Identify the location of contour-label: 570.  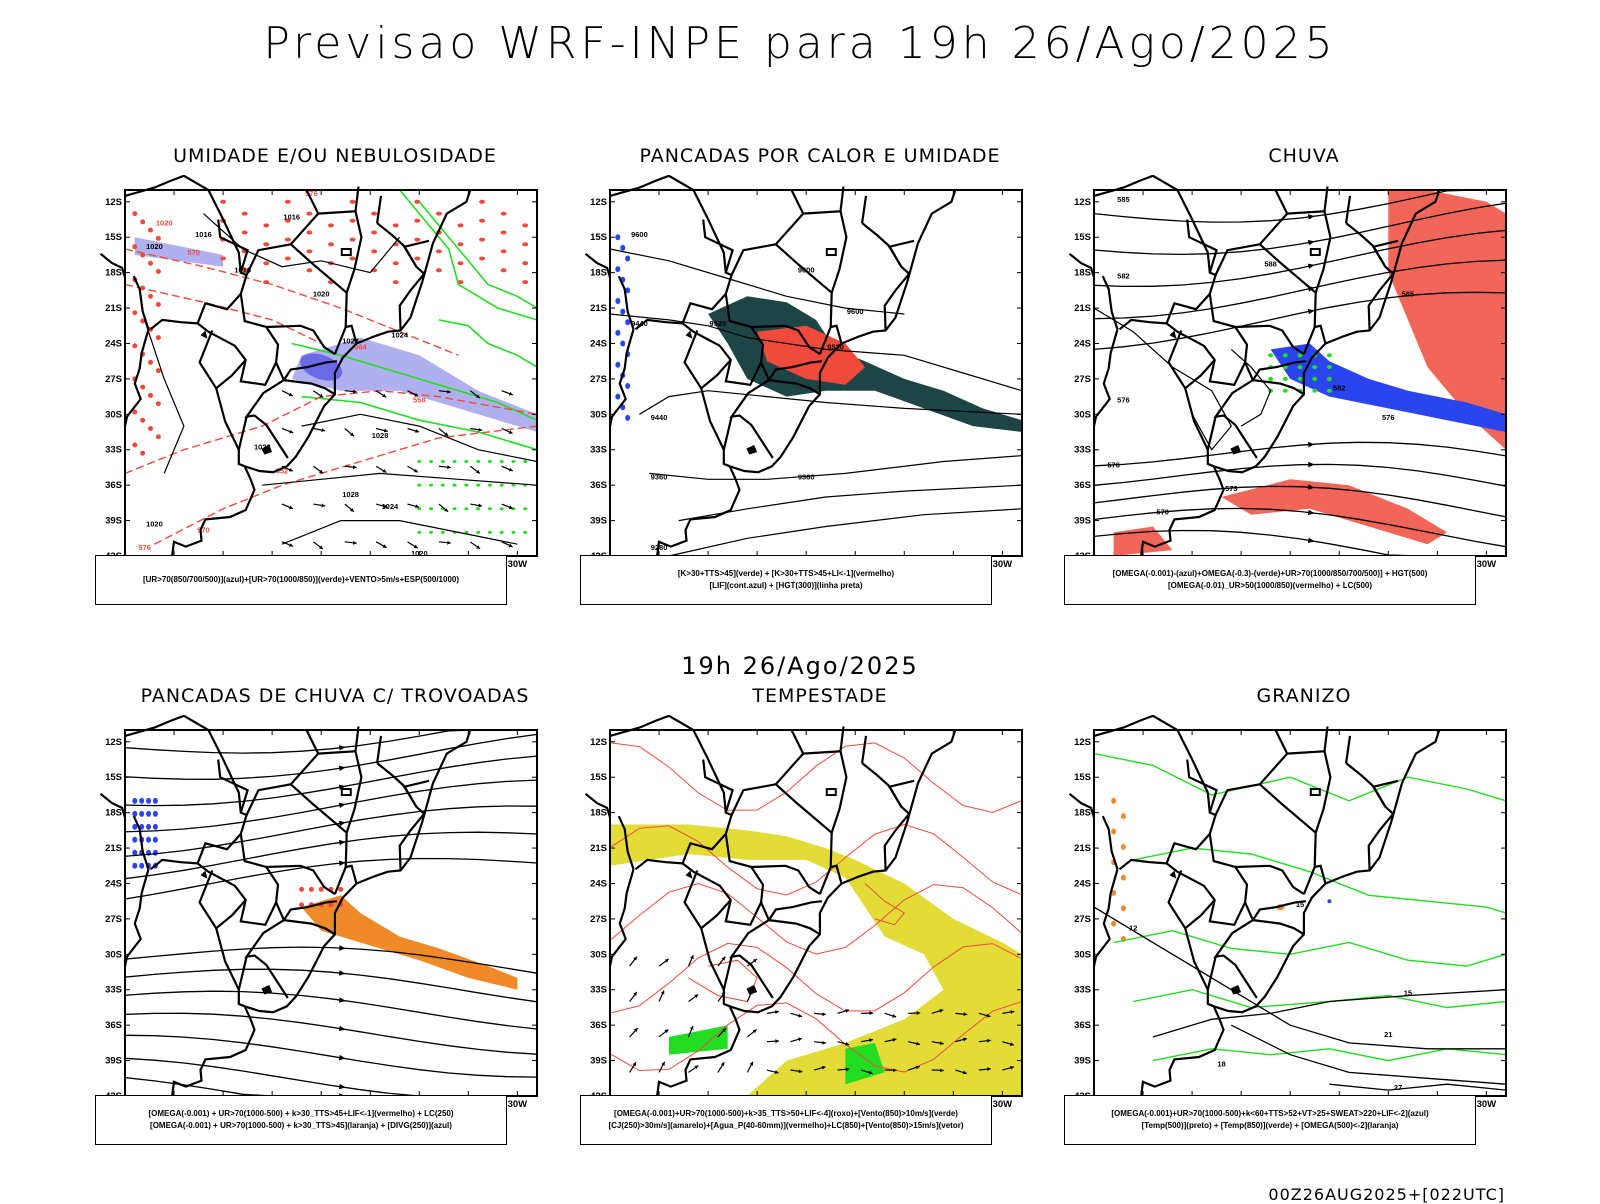
(203, 529).